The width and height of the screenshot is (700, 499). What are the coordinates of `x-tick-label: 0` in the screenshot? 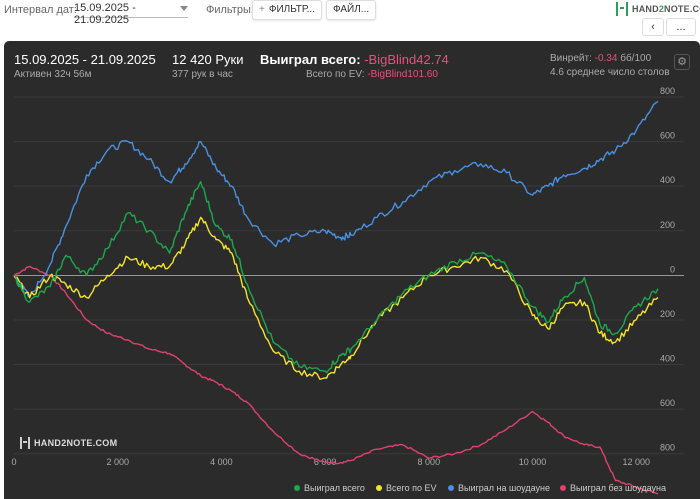 It's located at (13, 462).